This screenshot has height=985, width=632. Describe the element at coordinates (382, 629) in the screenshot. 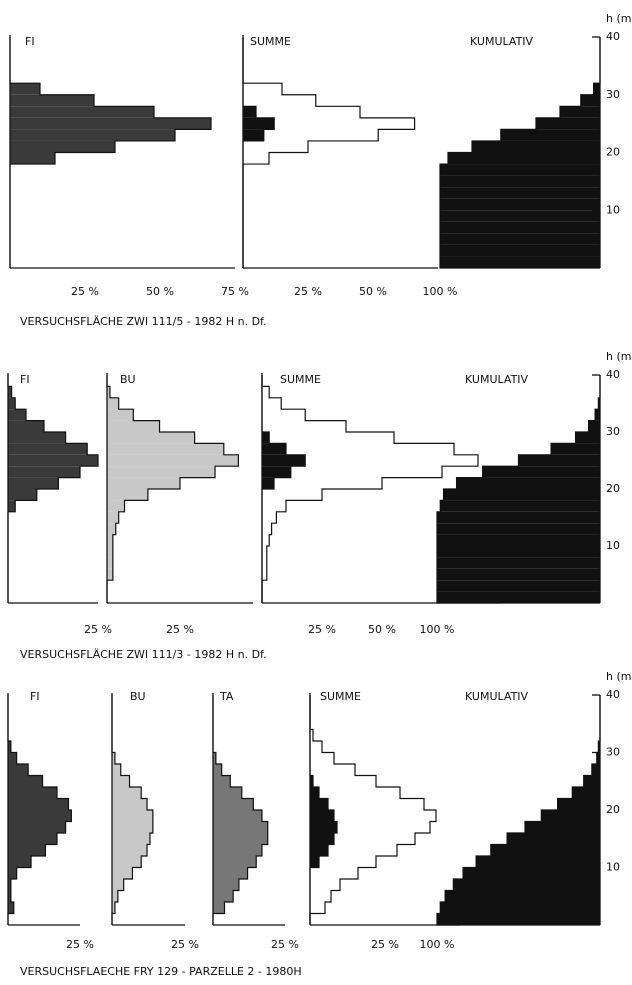

I see `x-tick-label: 50 %` at that location.